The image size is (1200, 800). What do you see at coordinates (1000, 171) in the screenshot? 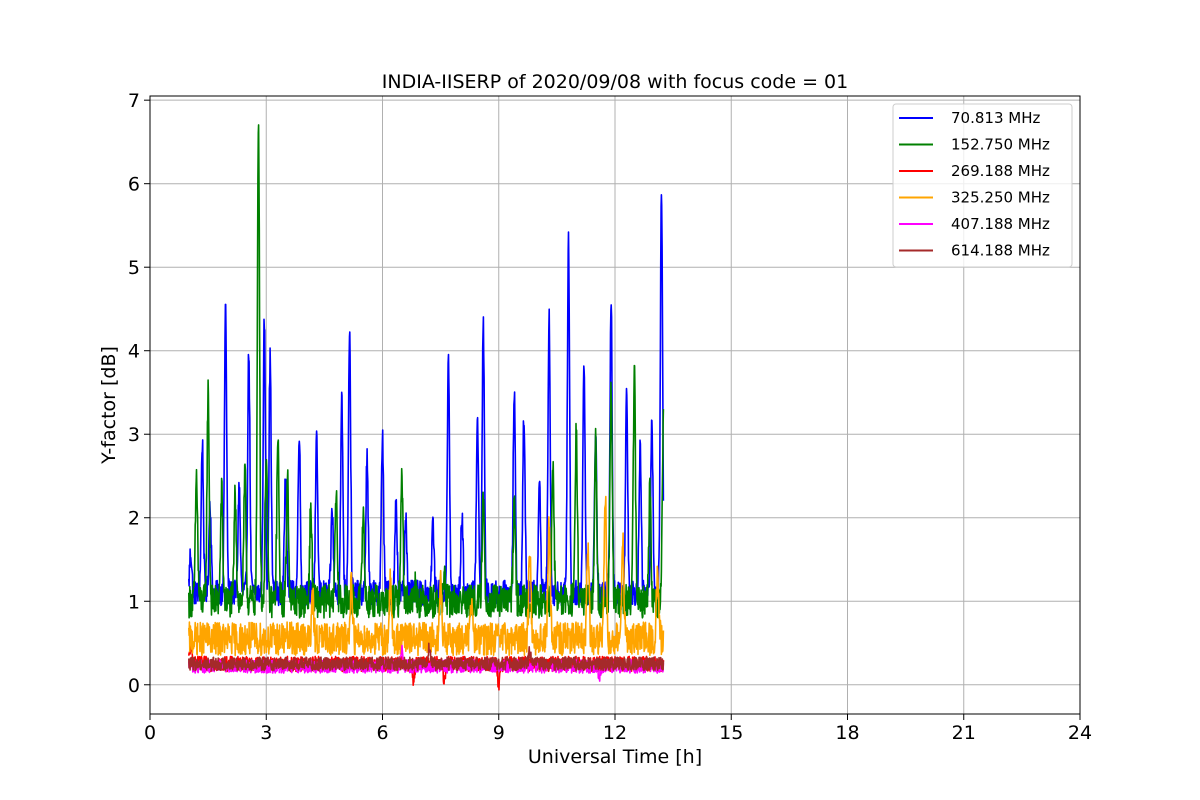
I see `legend-label: 269.188 MHz` at bounding box center [1000, 171].